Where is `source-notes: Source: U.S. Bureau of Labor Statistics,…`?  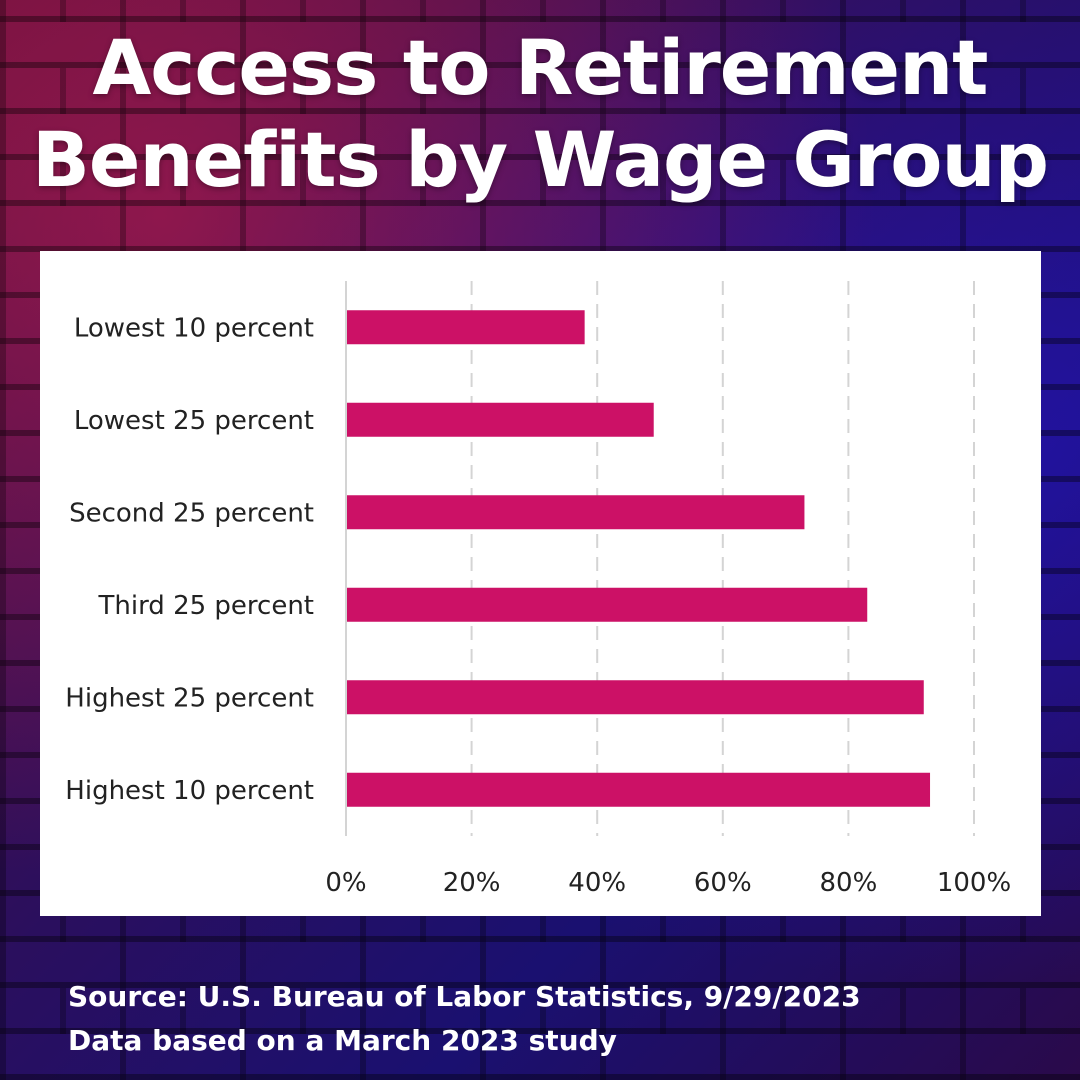 source-notes: Source: U.S. Bureau of Labor Statistics,… is located at coordinates (464, 1019).